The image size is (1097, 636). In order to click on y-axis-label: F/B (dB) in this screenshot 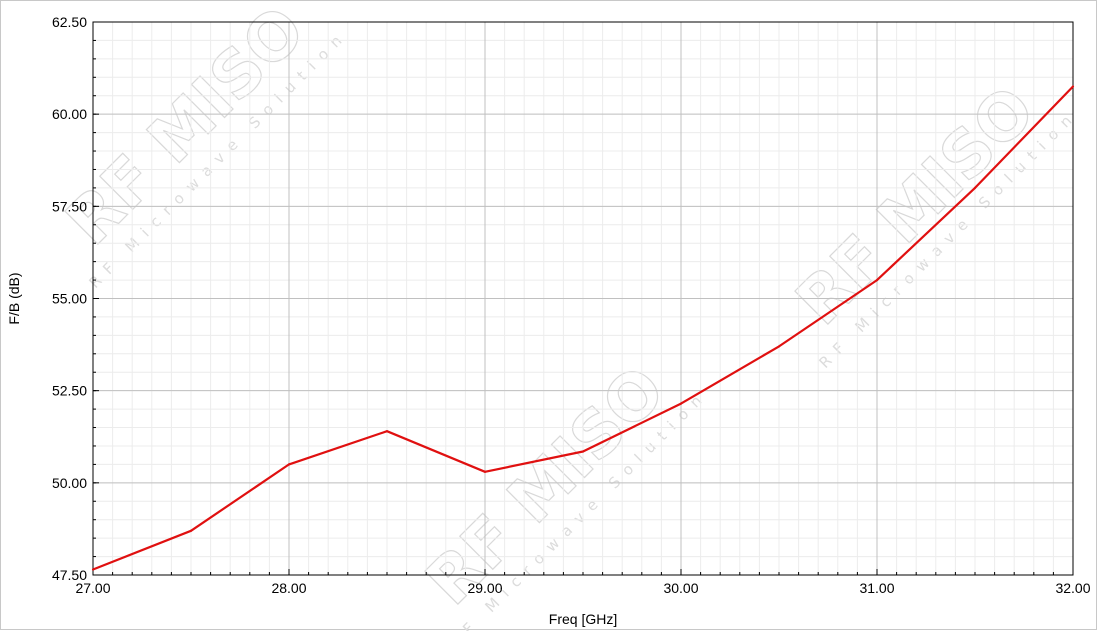, I will do `click(14, 298)`.